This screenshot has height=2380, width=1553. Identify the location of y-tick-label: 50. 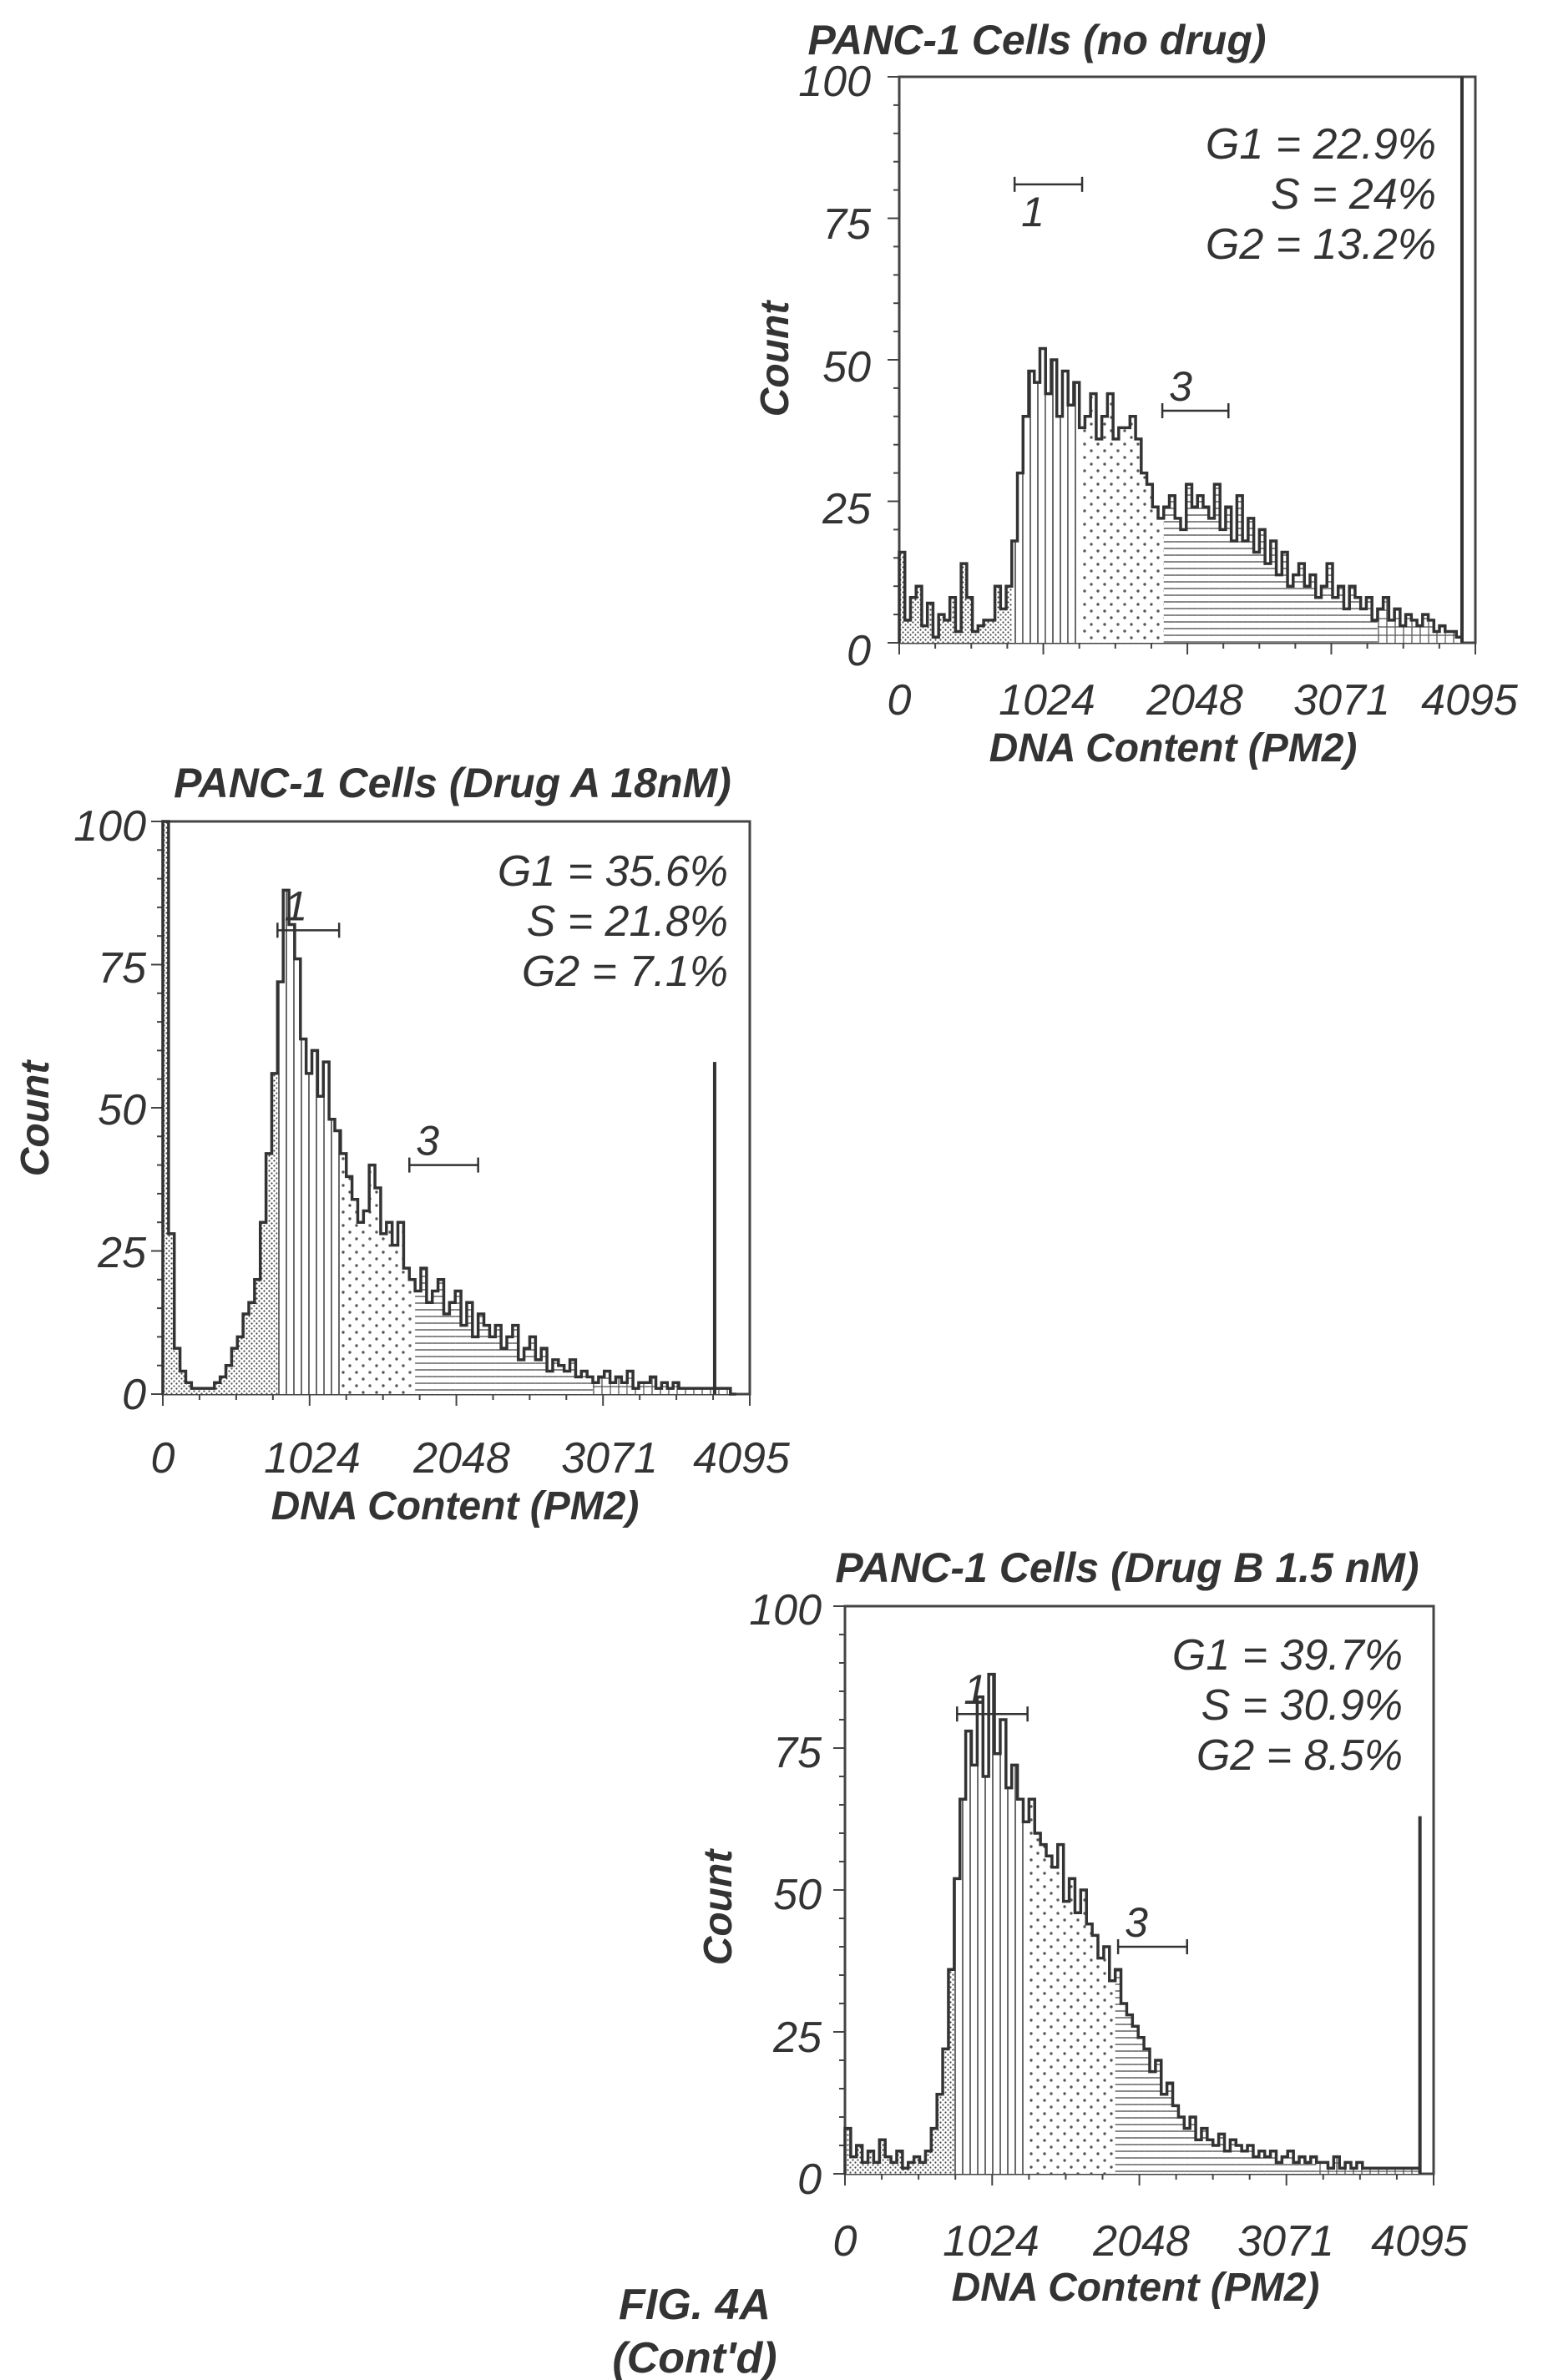
(798, 1895).